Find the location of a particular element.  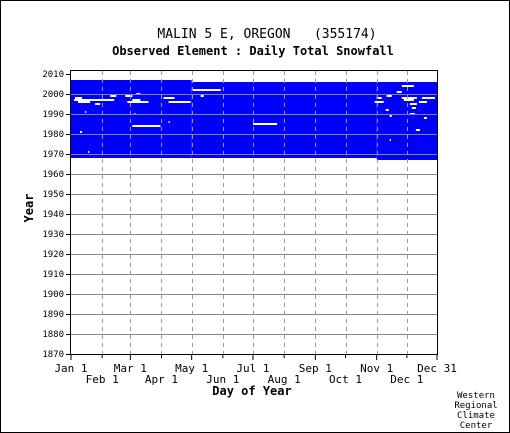

y-tick-label: 1870 is located at coordinates (53, 355).